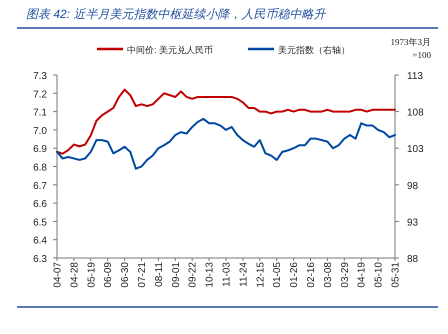 The width and height of the screenshot is (448, 334). Describe the element at coordinates (345, 275) in the screenshot. I see `x-tick-label: 03-29` at that location.